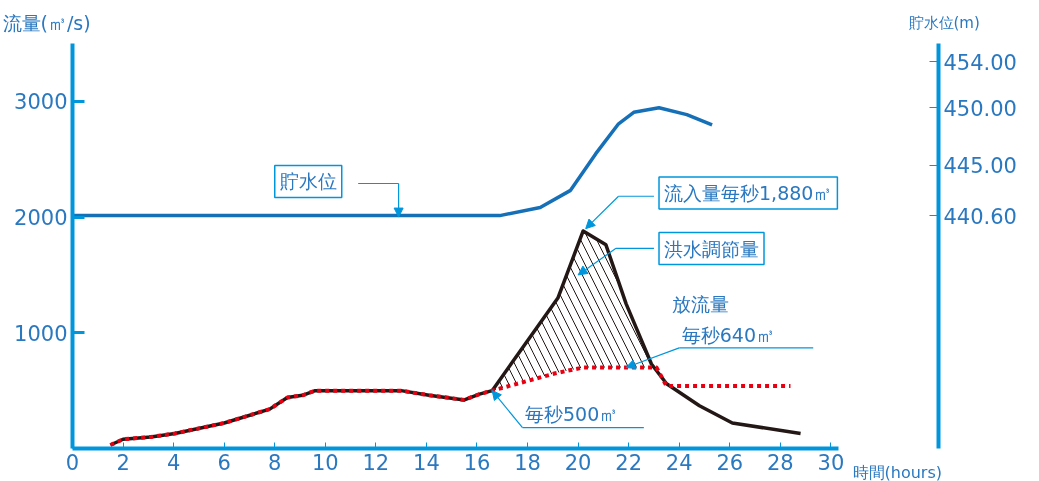  What do you see at coordinates (679, 462) in the screenshot?
I see `x-tick-label: 24` at bounding box center [679, 462].